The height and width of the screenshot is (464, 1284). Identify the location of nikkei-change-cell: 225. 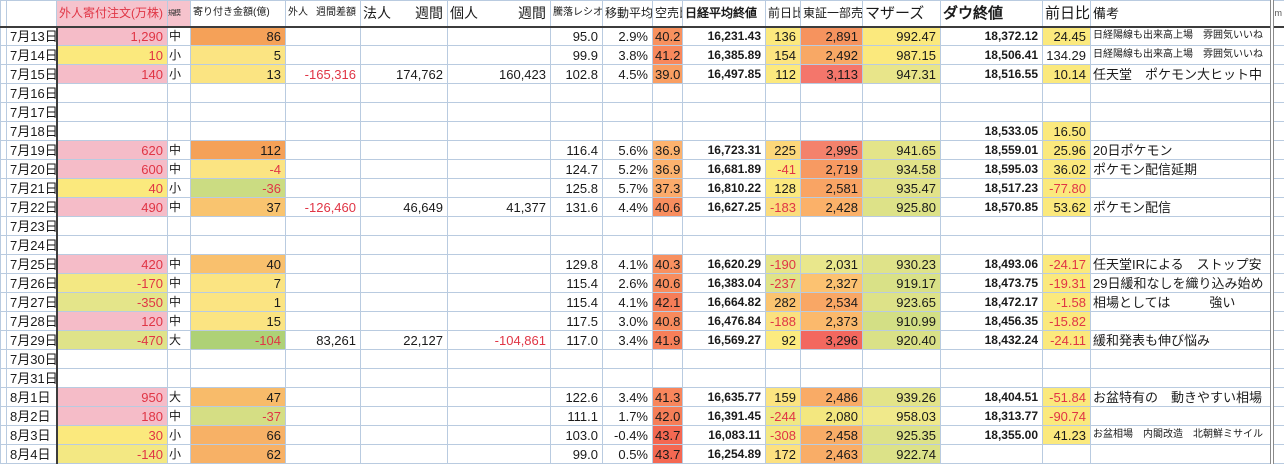
(783, 150).